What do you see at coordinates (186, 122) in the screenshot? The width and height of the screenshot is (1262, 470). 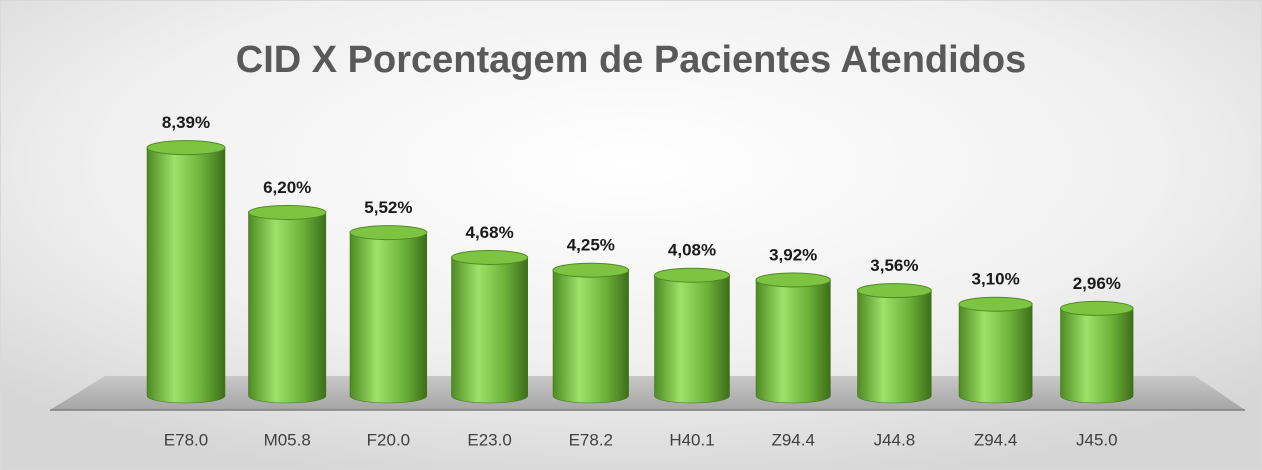 I see `value-label: 8,39%` at bounding box center [186, 122].